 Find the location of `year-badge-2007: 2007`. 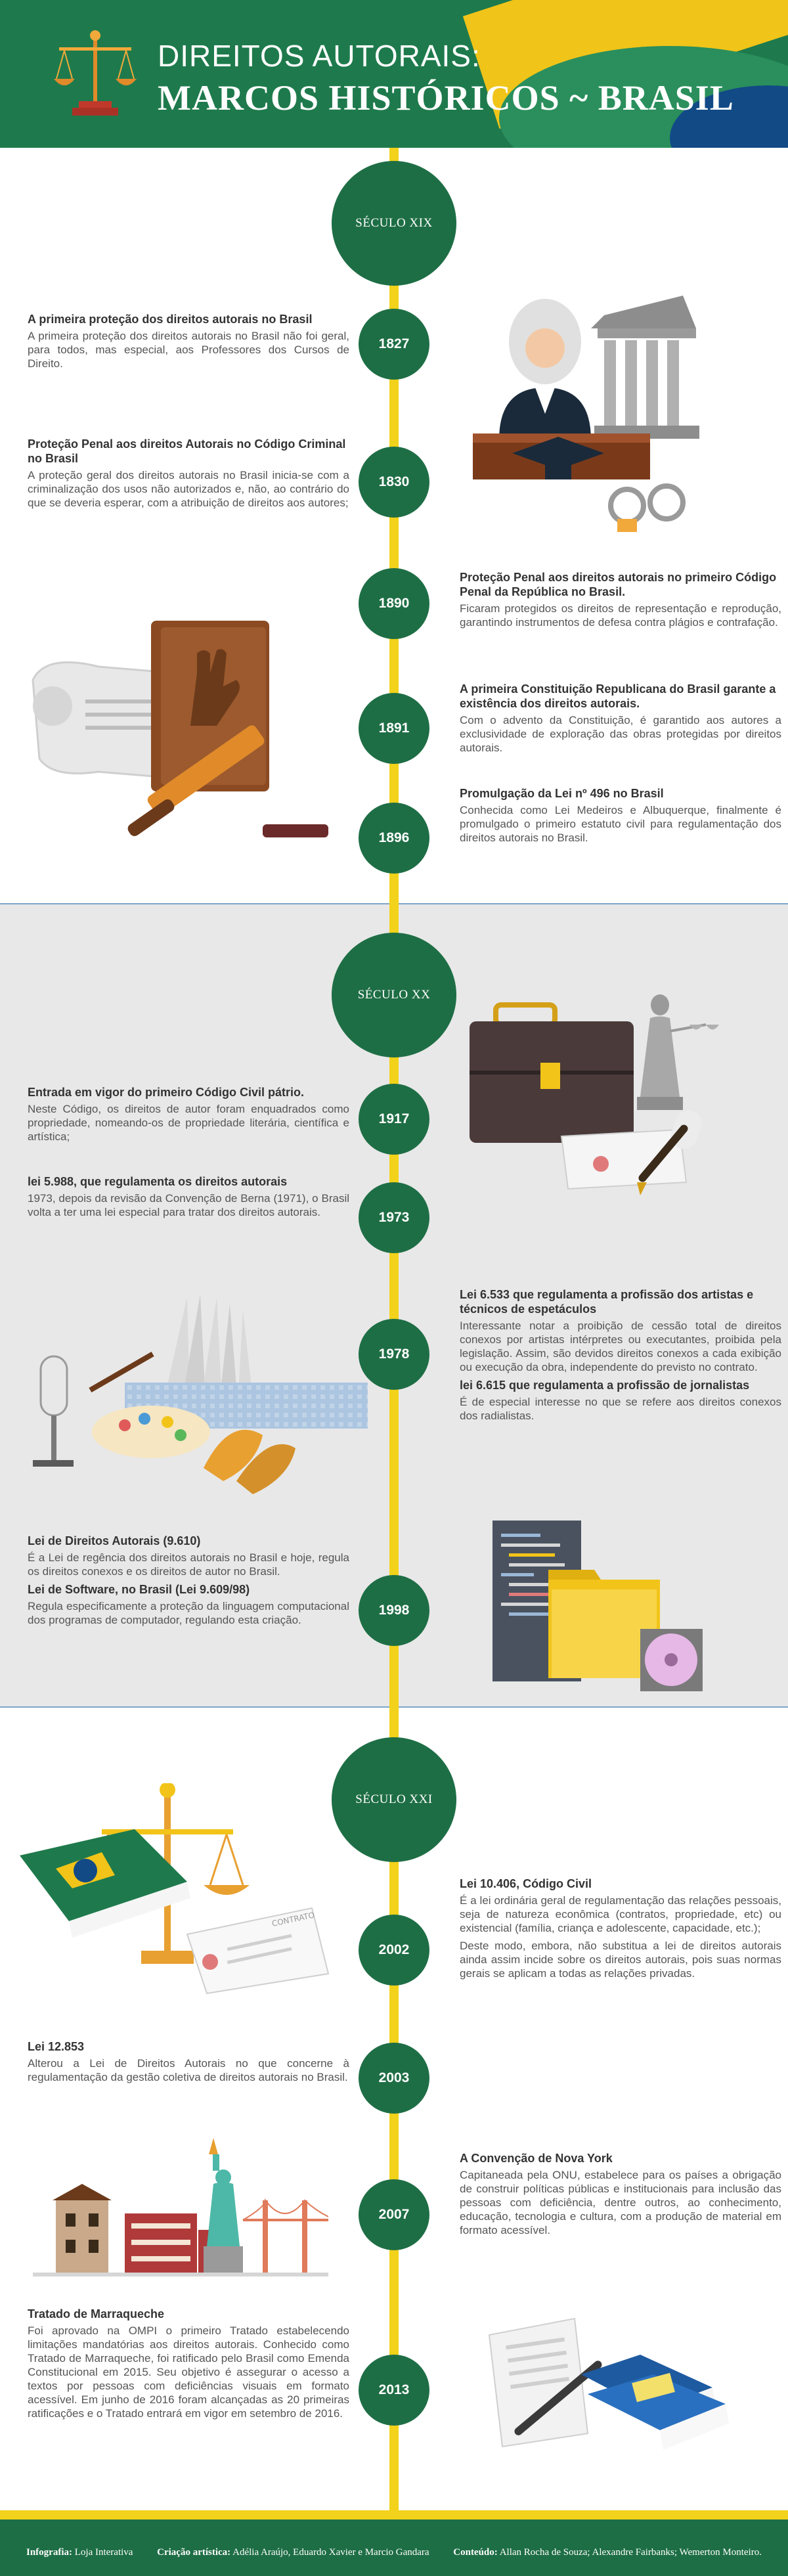

year-badge-2007: 2007 is located at coordinates (394, 2214).